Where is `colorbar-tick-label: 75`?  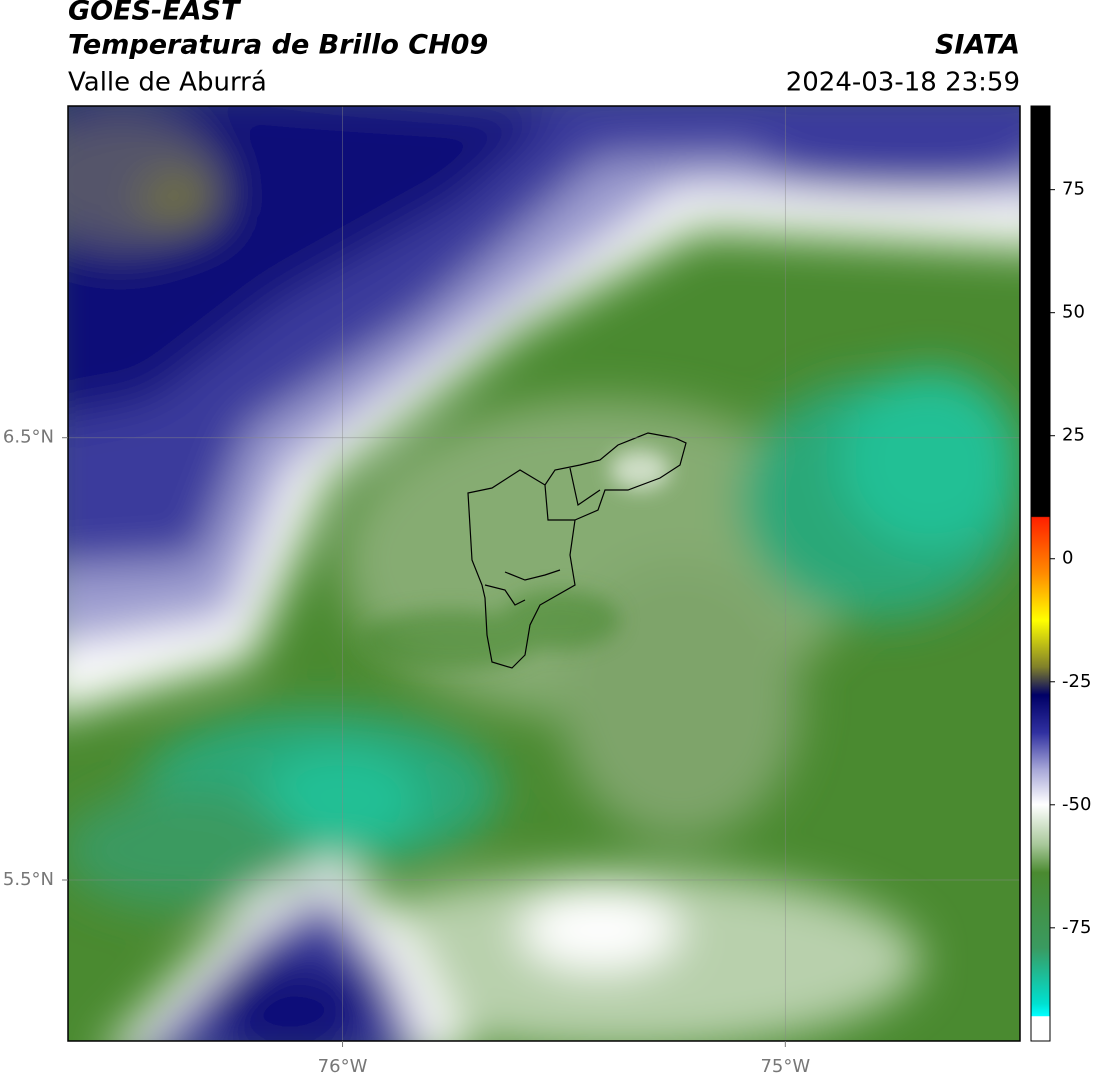 colorbar-tick-label: 75 is located at coordinates (1073, 189).